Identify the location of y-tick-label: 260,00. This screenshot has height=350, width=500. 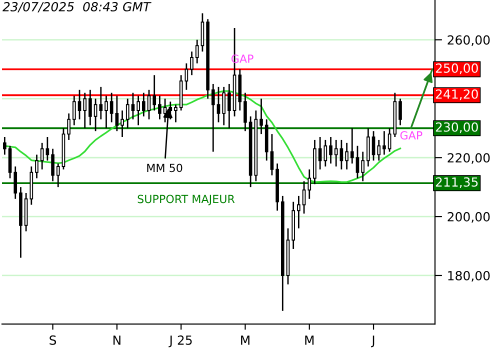
(469, 40).